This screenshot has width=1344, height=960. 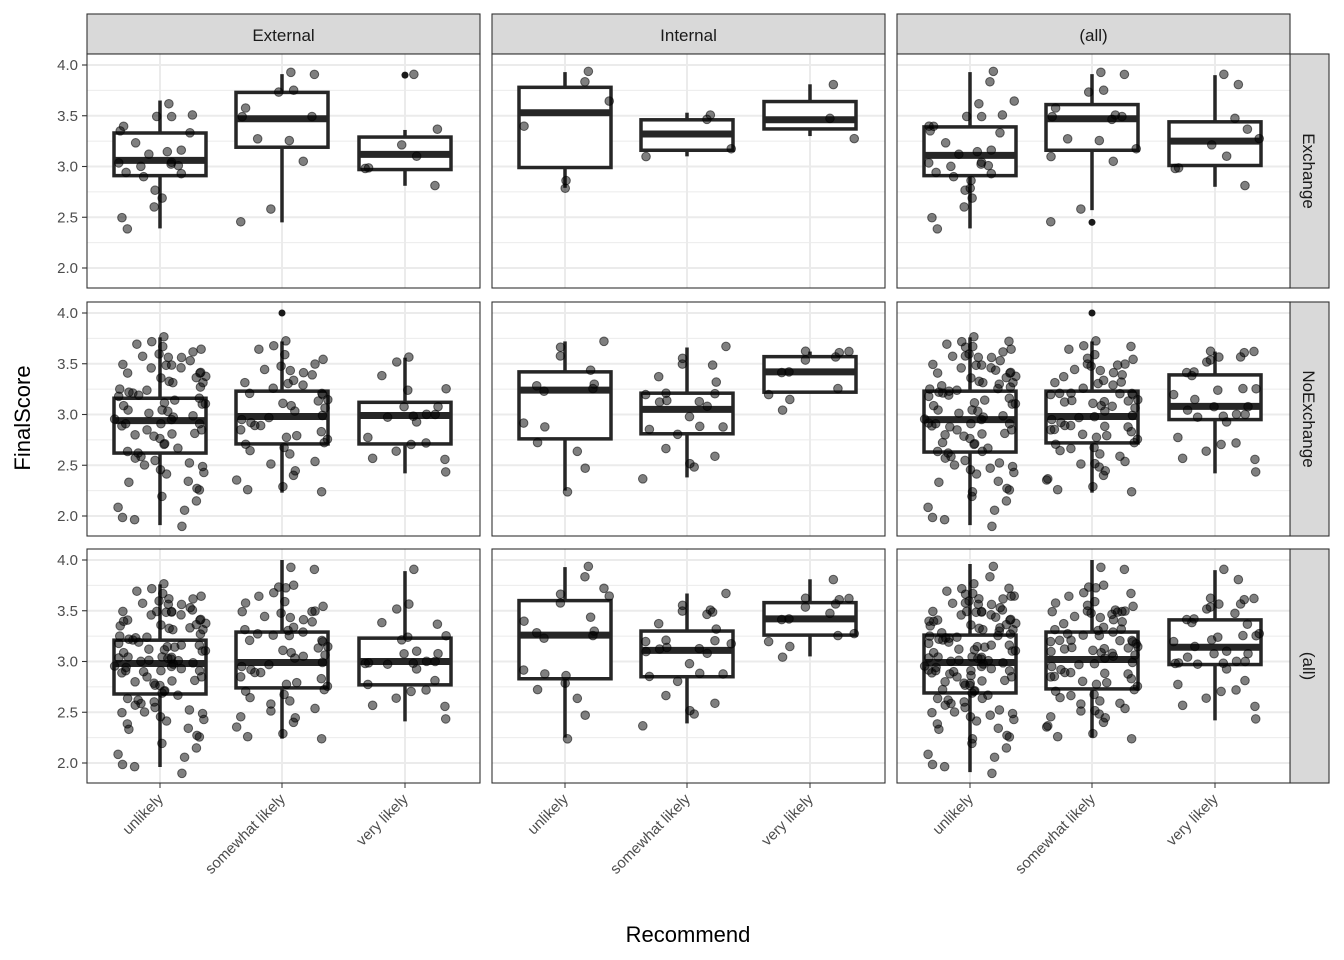 I want to click on y-tick-label: 3.5, so click(x=67, y=364).